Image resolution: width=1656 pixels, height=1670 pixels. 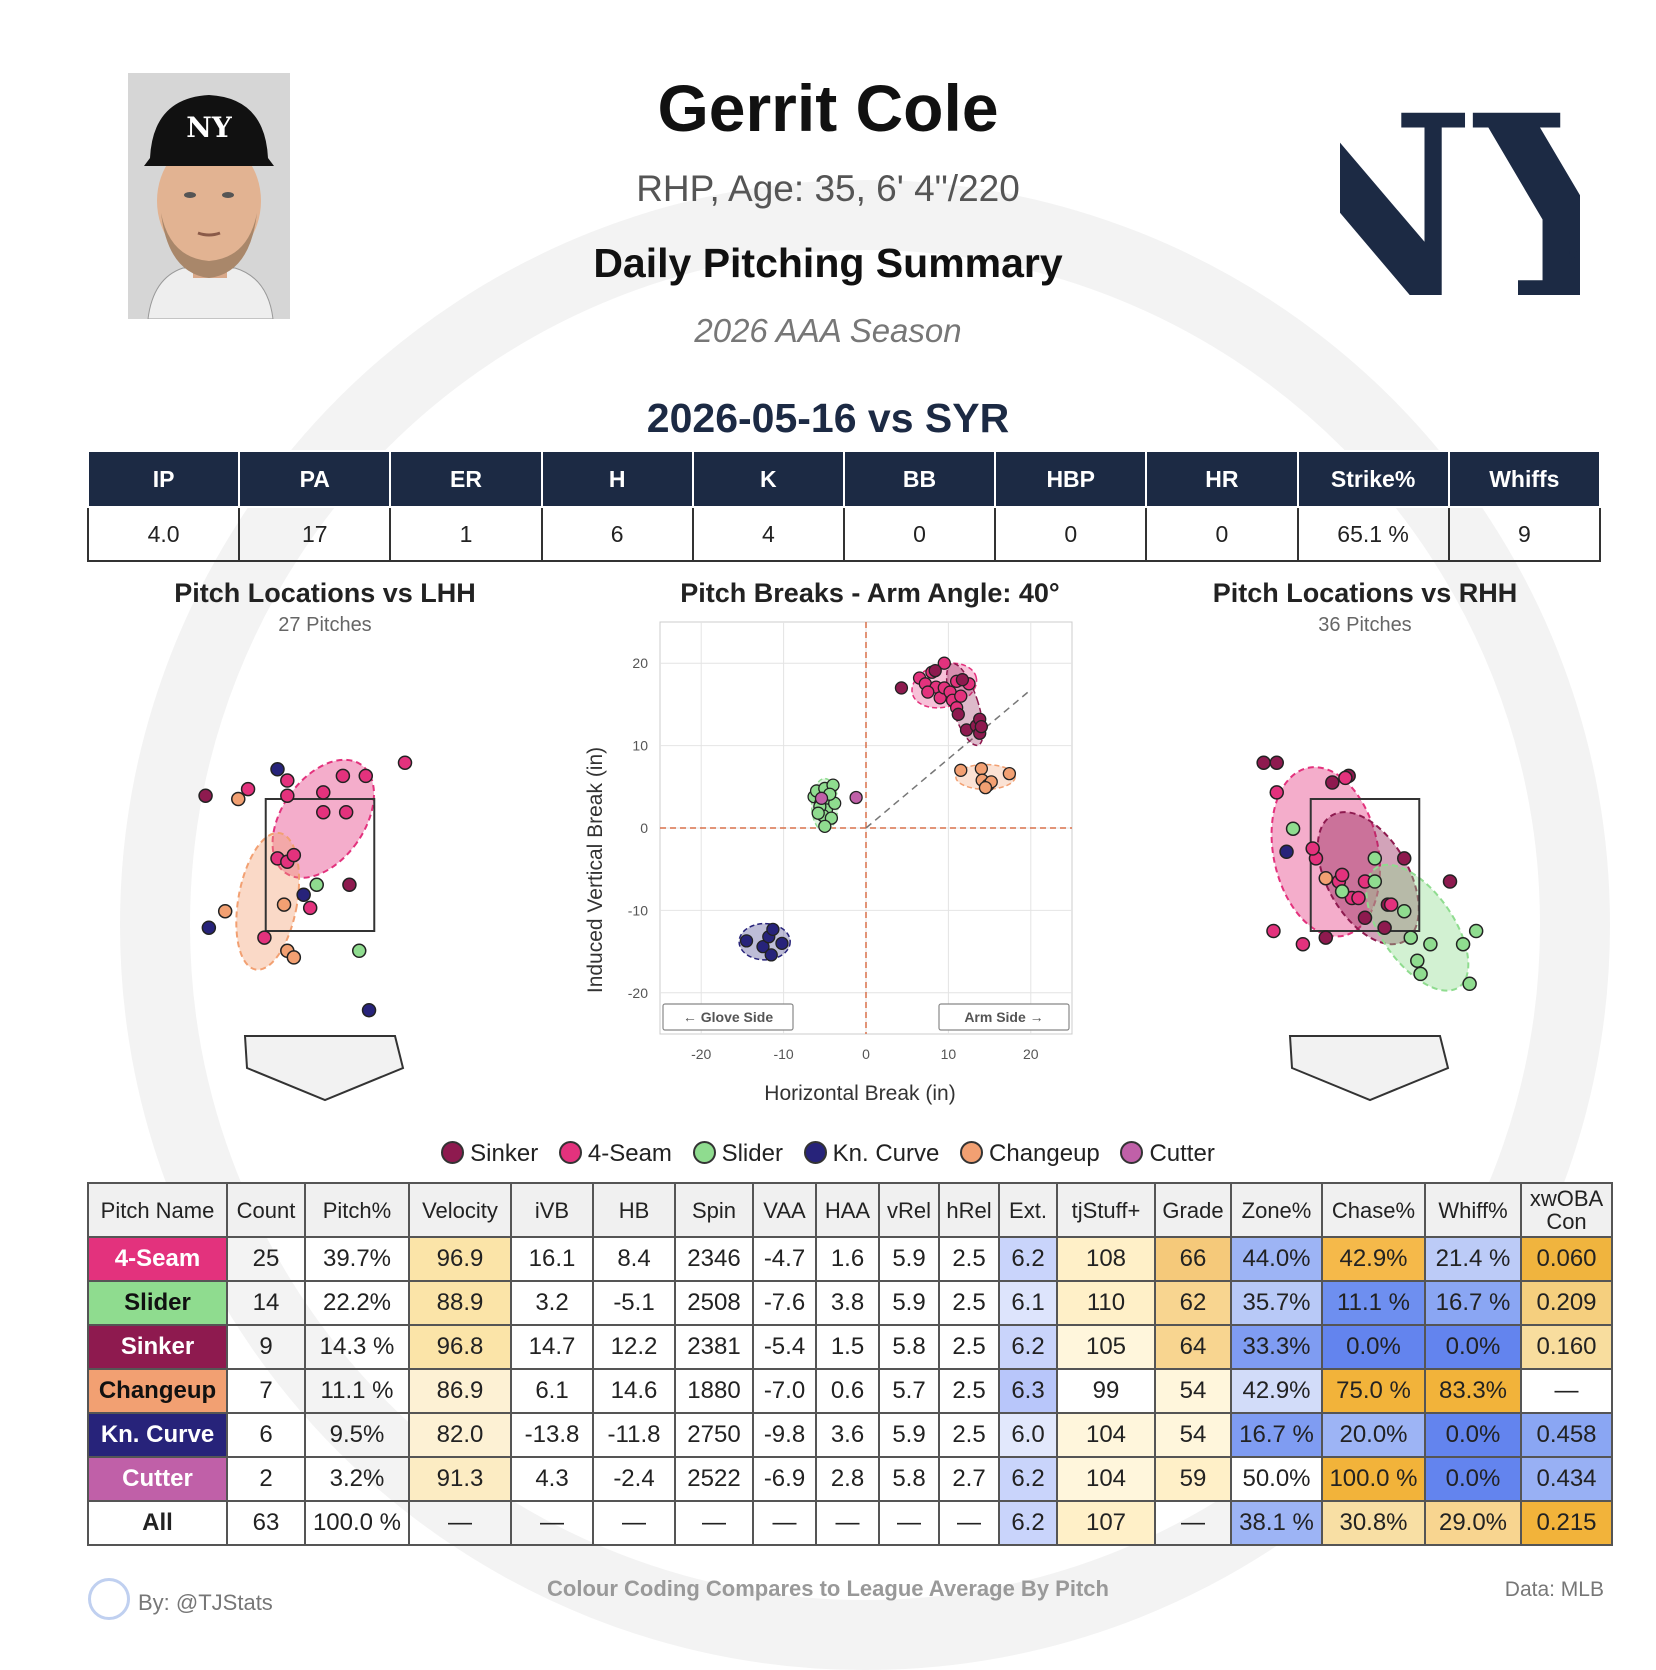 I want to click on metric-cell-count: 7, so click(x=266, y=1391).